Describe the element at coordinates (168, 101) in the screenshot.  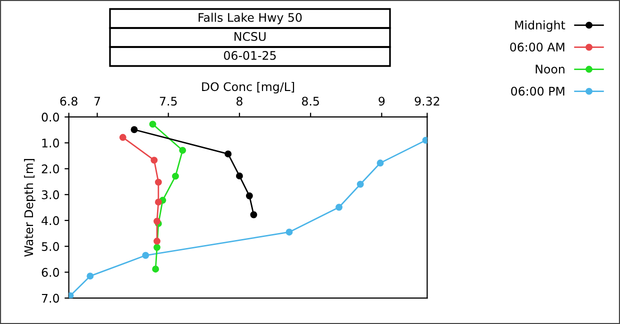
I see `x-tick-label: 7.5` at that location.